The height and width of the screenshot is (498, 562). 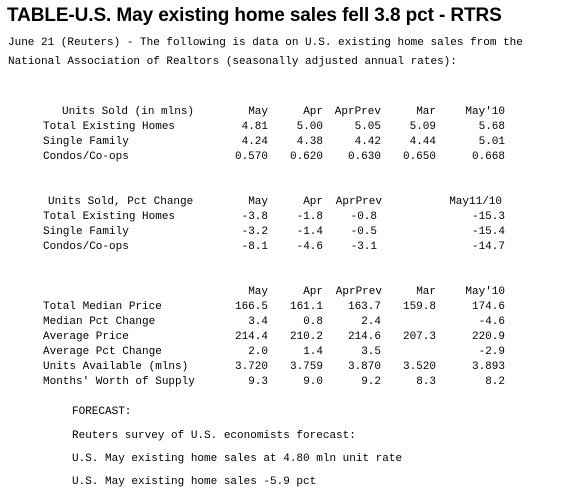 What do you see at coordinates (251, 157) in the screenshot?
I see `cell-may: 0.570` at bounding box center [251, 157].